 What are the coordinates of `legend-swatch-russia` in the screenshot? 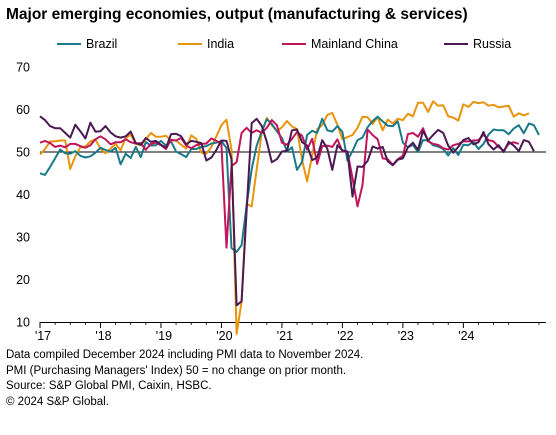 It's located at (456, 44).